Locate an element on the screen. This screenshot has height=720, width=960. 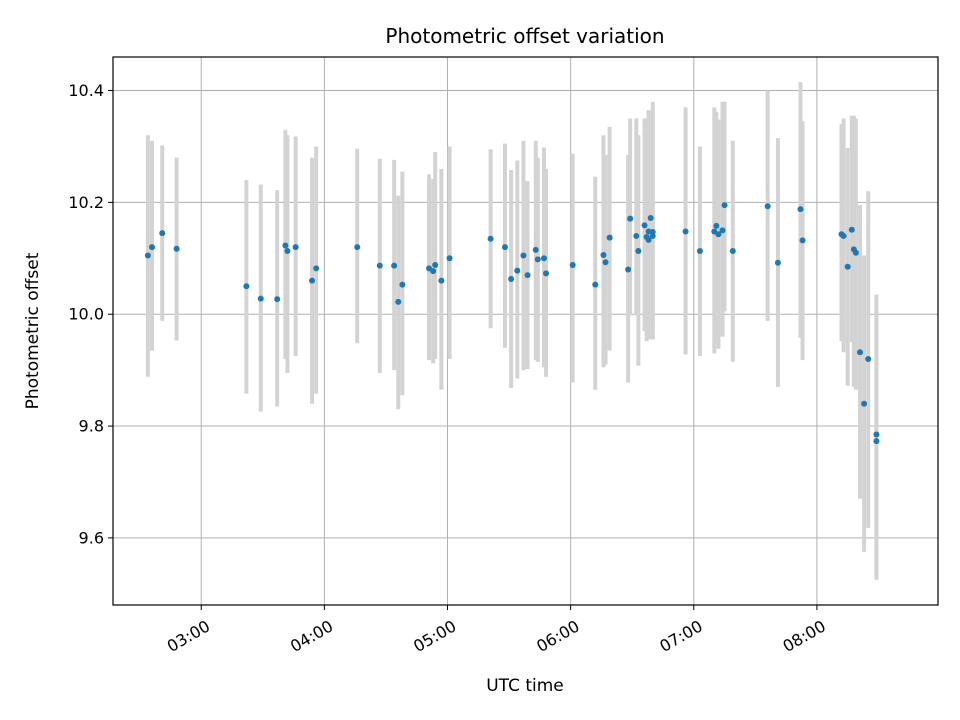
y-tick-label: 10.0 is located at coordinates (86, 314).